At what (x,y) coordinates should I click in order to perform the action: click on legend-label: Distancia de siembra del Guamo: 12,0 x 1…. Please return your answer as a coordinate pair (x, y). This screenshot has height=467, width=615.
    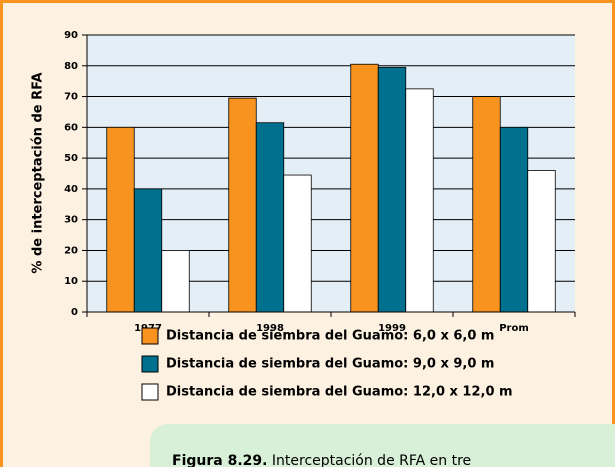
    Looking at the image, I should click on (339, 392).